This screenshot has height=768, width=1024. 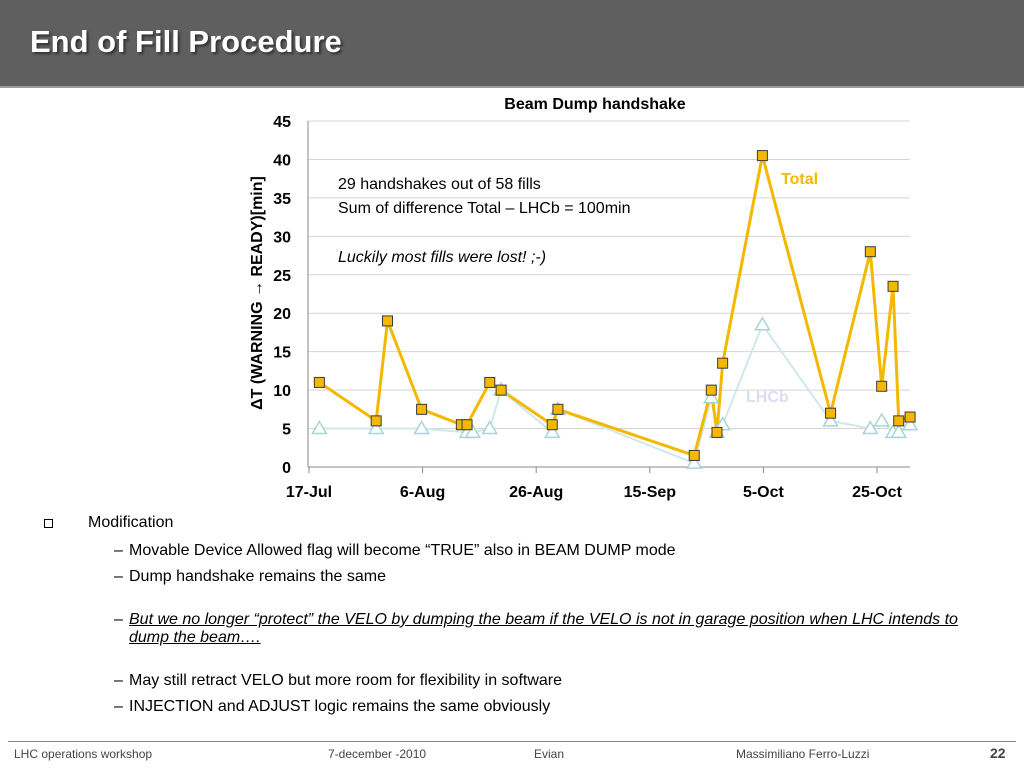 What do you see at coordinates (512, 43) in the screenshot?
I see `title-bar: End of Fill Procedure` at bounding box center [512, 43].